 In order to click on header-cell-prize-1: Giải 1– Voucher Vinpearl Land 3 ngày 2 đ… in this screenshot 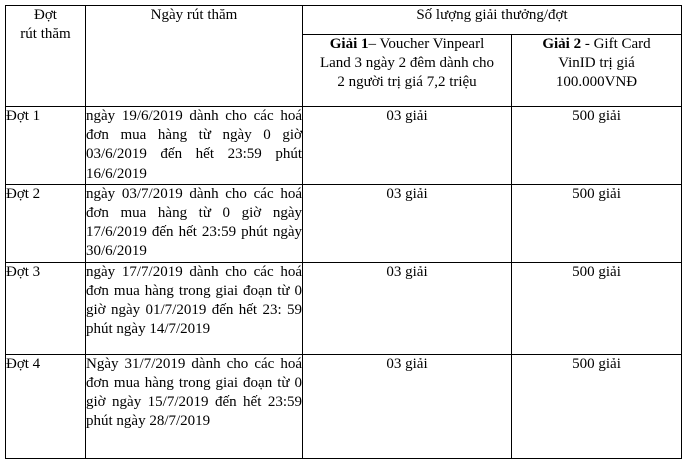, I will do `click(407, 70)`.